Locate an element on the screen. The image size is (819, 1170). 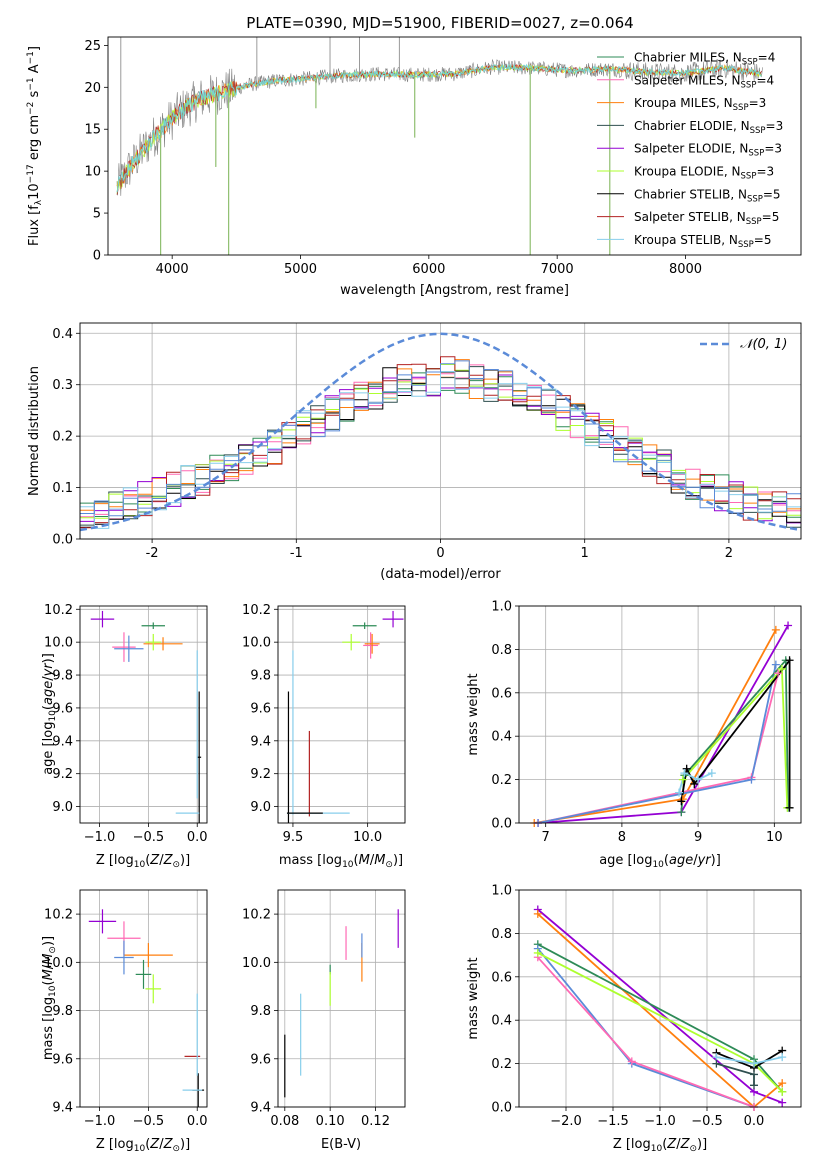
x-axis-label: Z [log10(Z/Z⊙)] is located at coordinates (143, 861).